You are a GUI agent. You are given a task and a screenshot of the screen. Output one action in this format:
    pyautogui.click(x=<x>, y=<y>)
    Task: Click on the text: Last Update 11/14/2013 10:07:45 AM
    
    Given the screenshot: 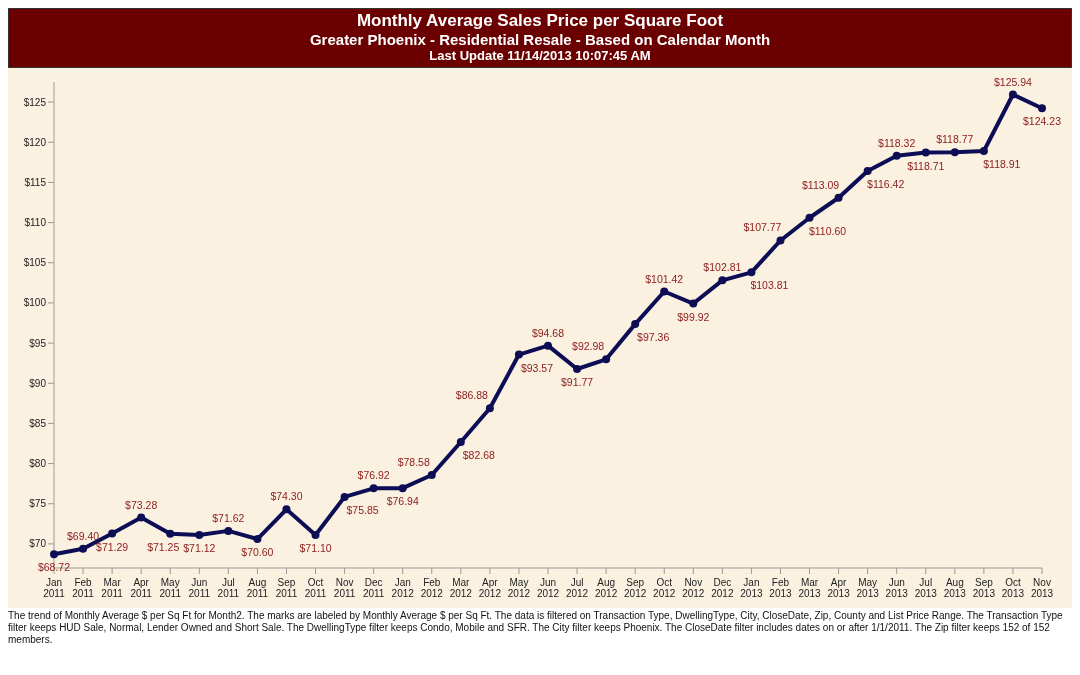 What is the action you would take?
    pyautogui.click(x=540, y=55)
    